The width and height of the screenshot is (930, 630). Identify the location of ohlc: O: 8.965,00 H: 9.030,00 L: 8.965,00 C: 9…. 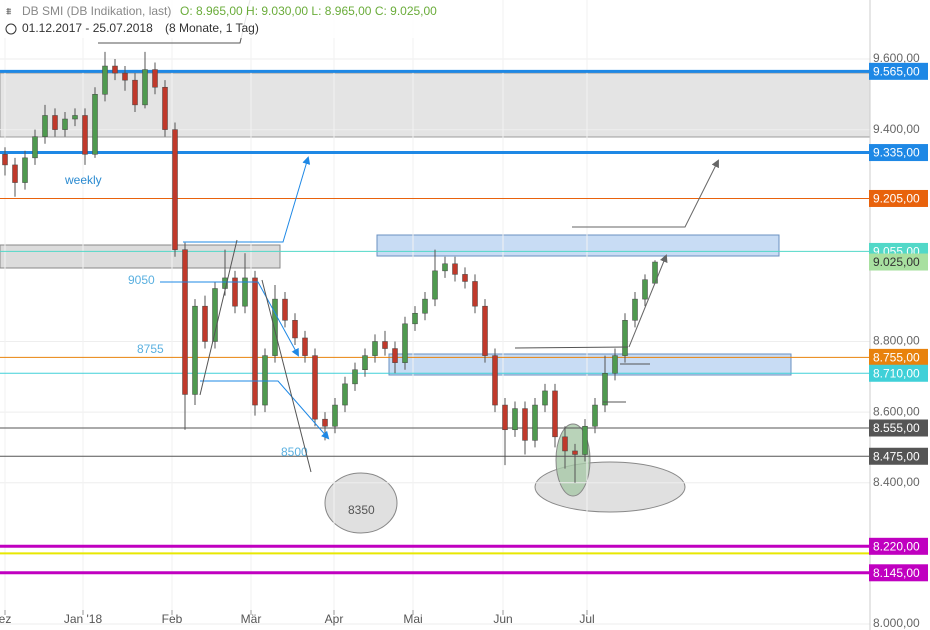
(308, 11).